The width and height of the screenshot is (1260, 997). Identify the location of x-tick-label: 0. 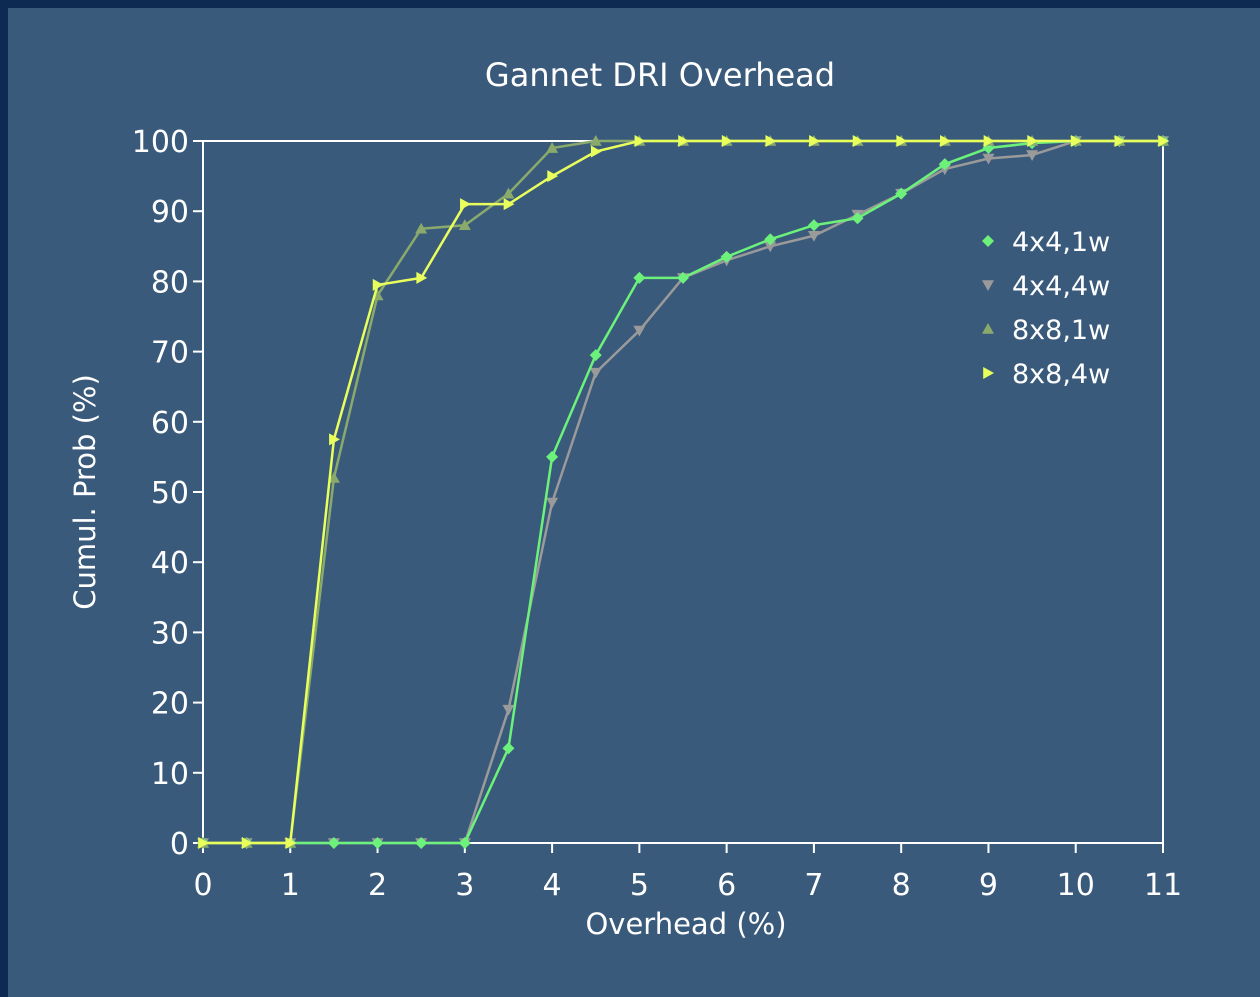
(202, 885).